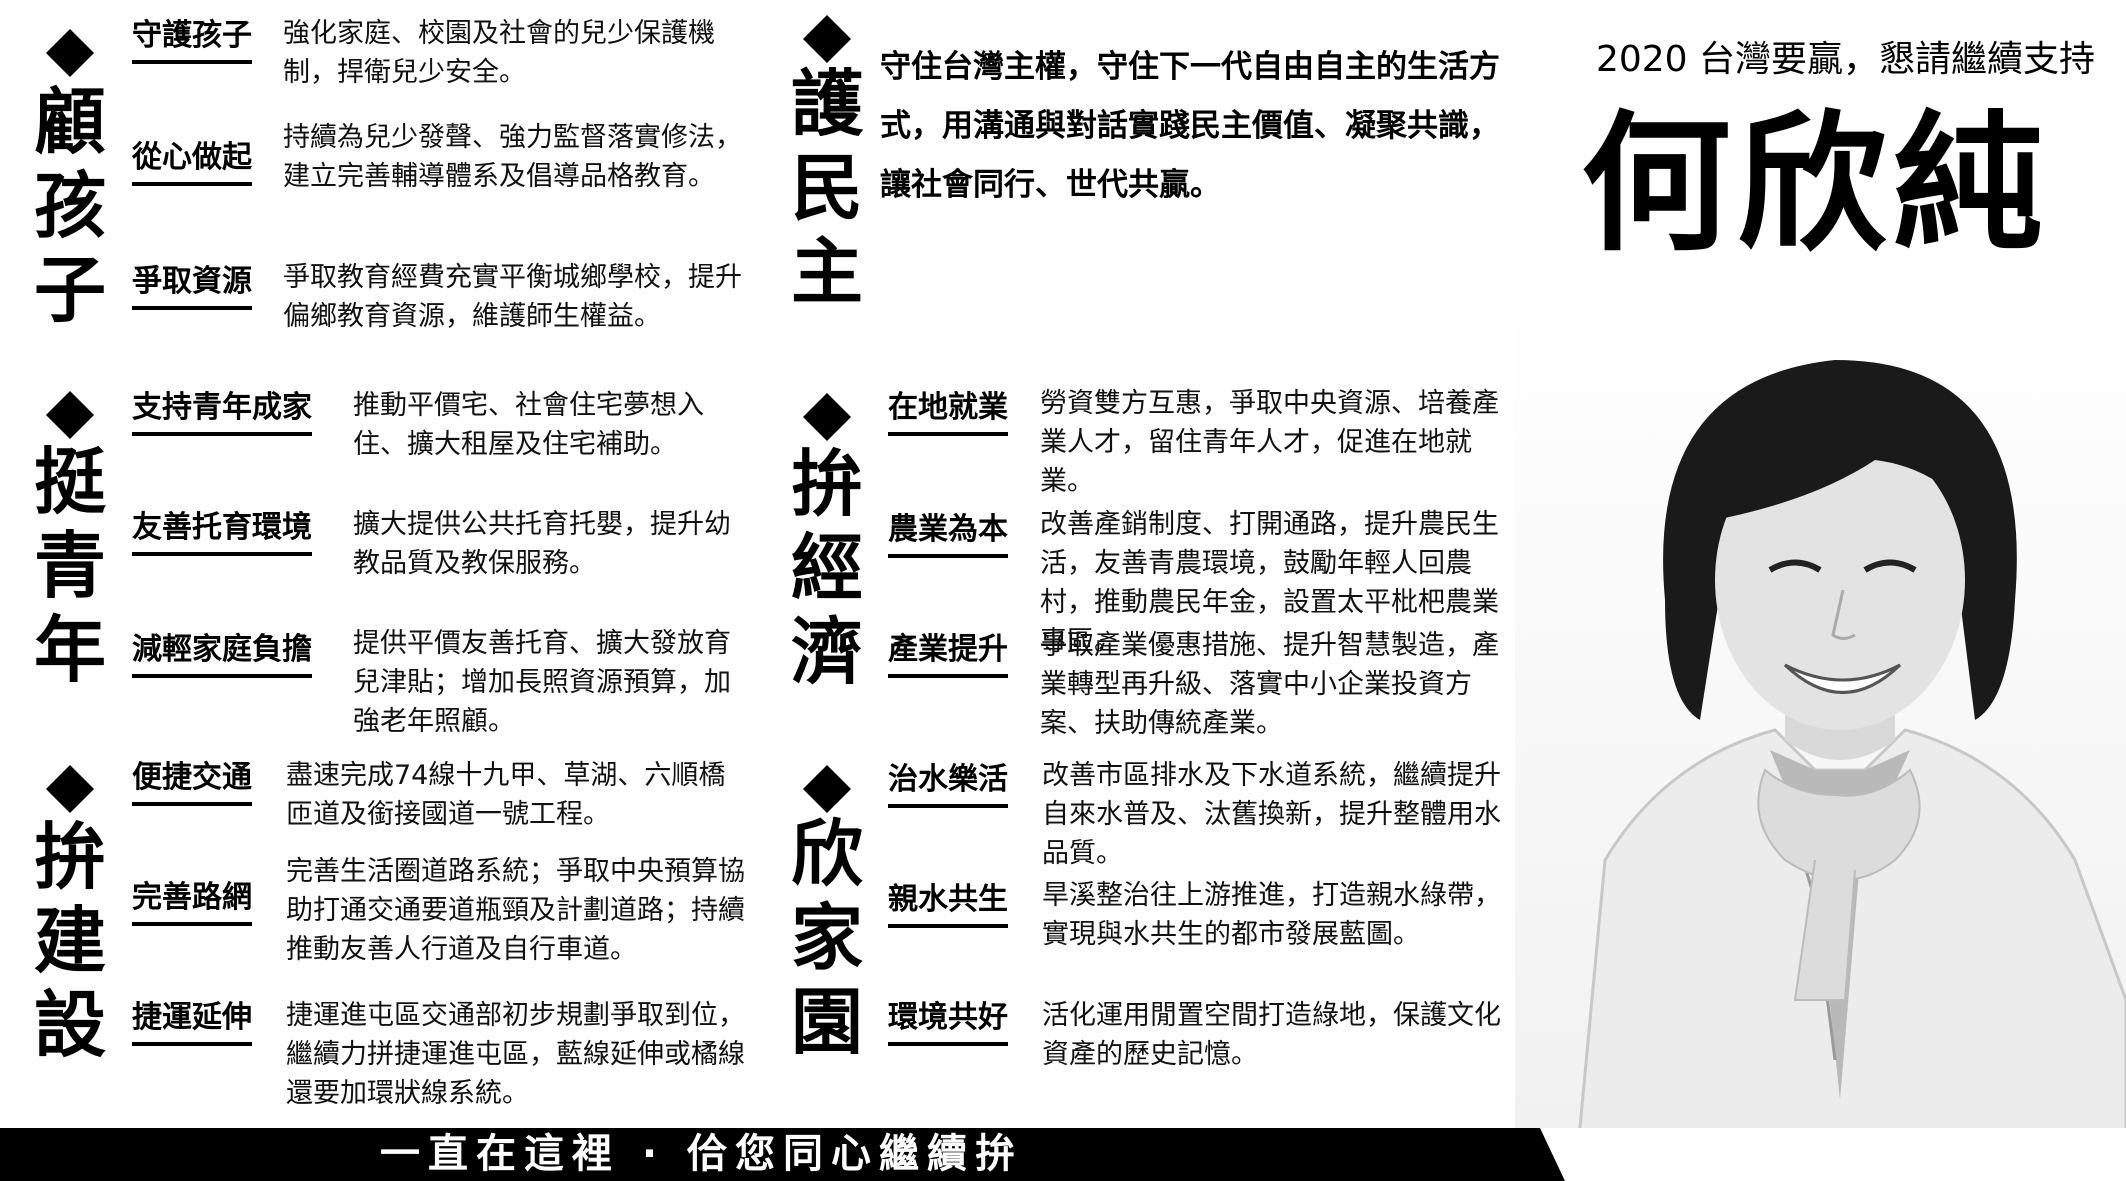  Describe the element at coordinates (512, 157) in the screenshot. I see `item-desc: 持續為兒少發聲、強力監督落實修法，建立完善輔導體系及倡導品格教育。` at that location.